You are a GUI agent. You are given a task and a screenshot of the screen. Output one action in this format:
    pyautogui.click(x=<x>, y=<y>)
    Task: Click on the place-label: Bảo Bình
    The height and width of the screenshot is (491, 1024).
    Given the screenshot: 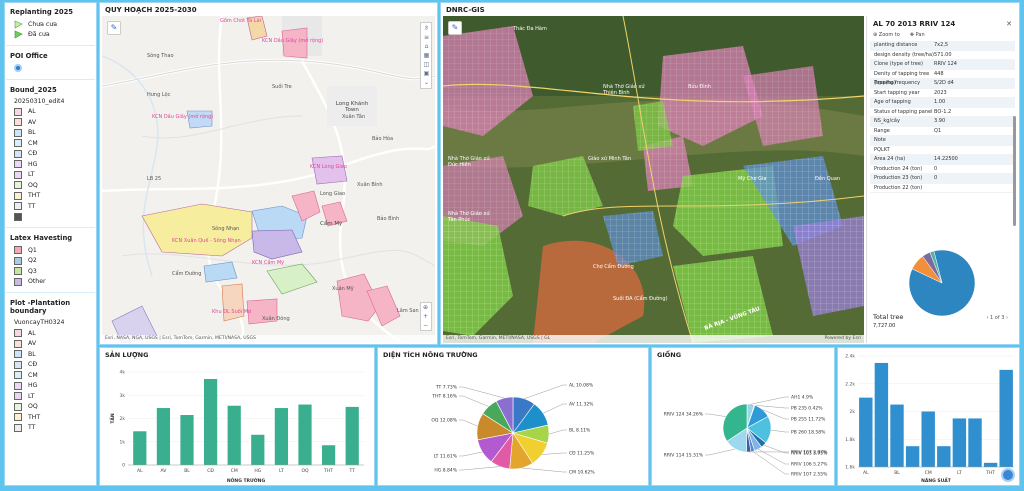 What is the action you would take?
    pyautogui.click(x=388, y=219)
    